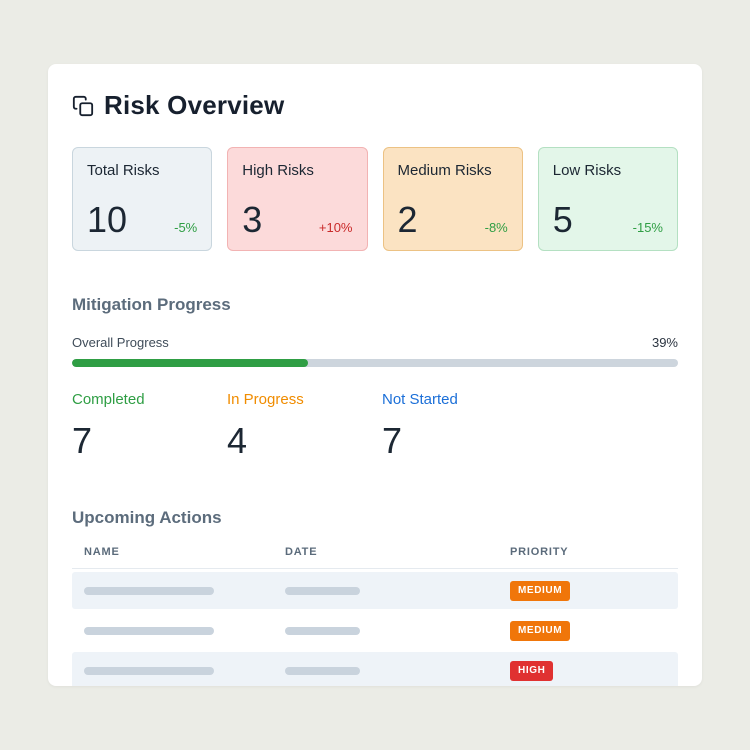 The image size is (750, 750). I want to click on stat-card-total-risks: Total Risks 10 -5%, so click(142, 199).